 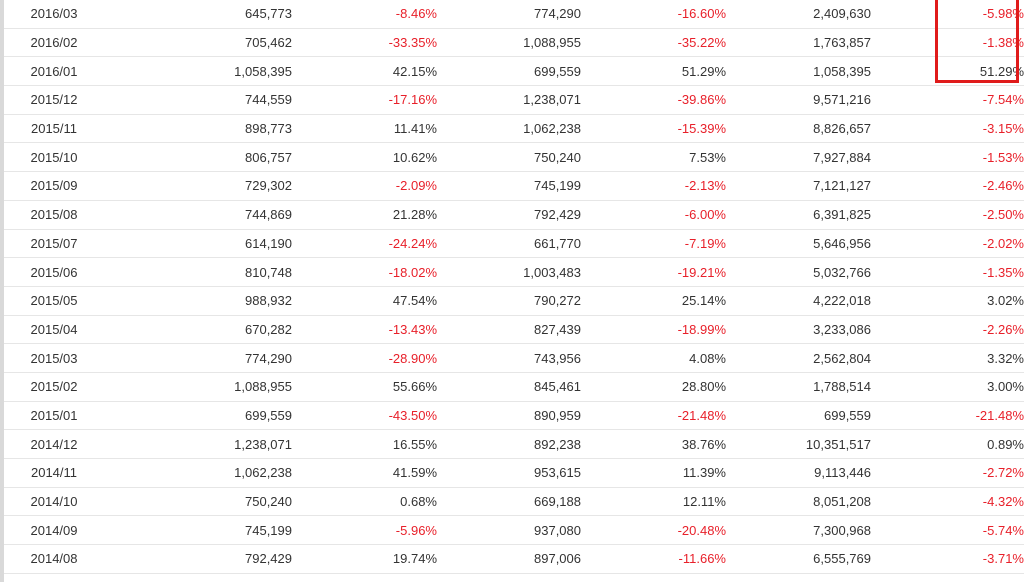 What do you see at coordinates (509, 244) in the screenshot?
I see `cell-value-2: 661,770` at bounding box center [509, 244].